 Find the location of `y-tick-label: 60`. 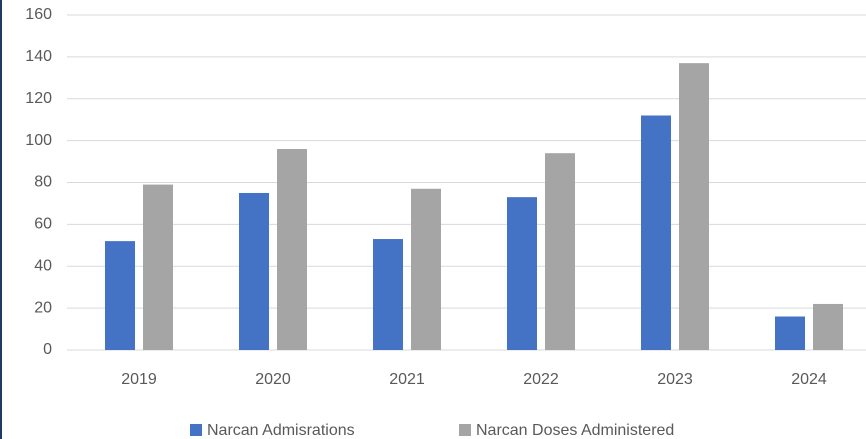

y-tick-label: 60 is located at coordinates (43, 224).